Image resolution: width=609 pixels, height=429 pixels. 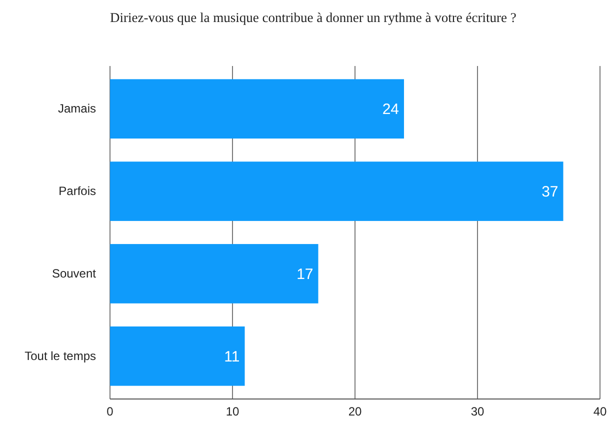 What do you see at coordinates (305, 274) in the screenshot?
I see `data-label: 17` at bounding box center [305, 274].